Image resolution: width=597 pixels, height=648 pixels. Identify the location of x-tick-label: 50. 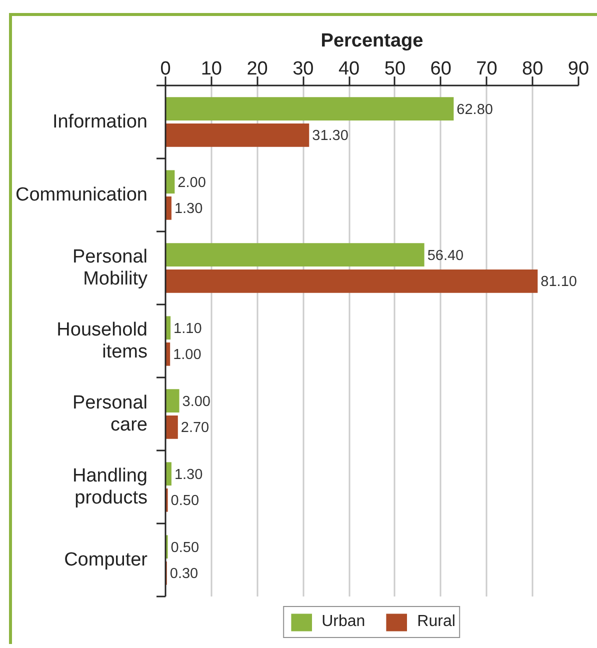
(395, 69).